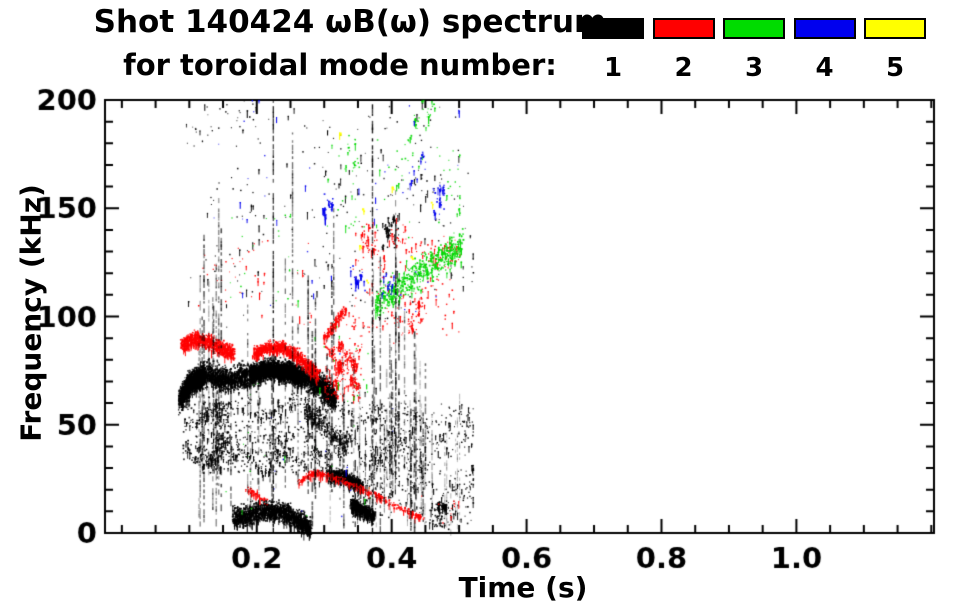 The image size is (963, 615). What do you see at coordinates (613, 68) in the screenshot?
I see `legend-label-mode-1: 1` at bounding box center [613, 68].